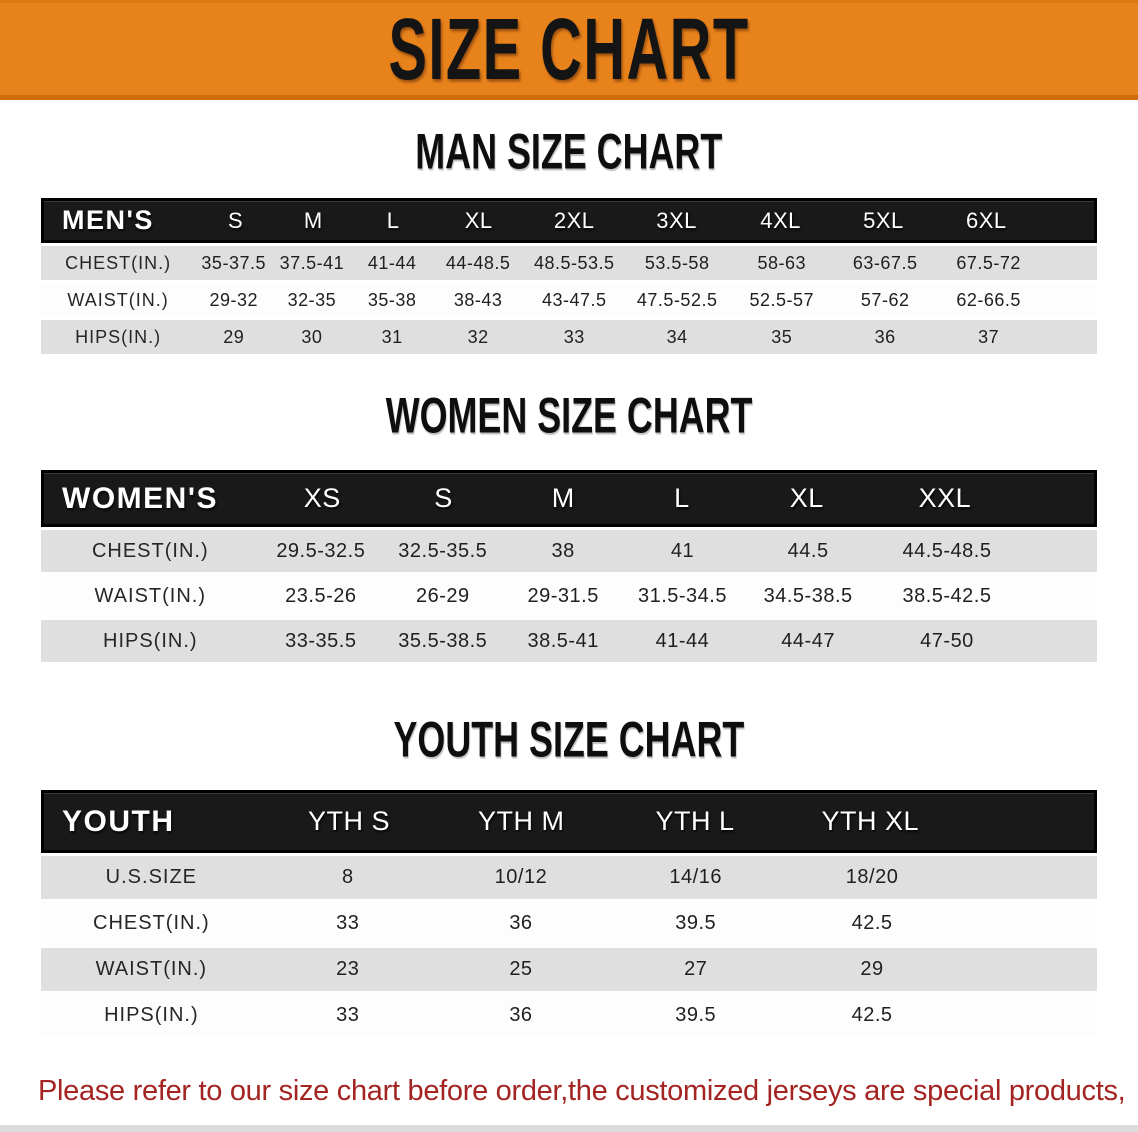  Describe the element at coordinates (563, 550) in the screenshot. I see `value-cell: 38` at that location.